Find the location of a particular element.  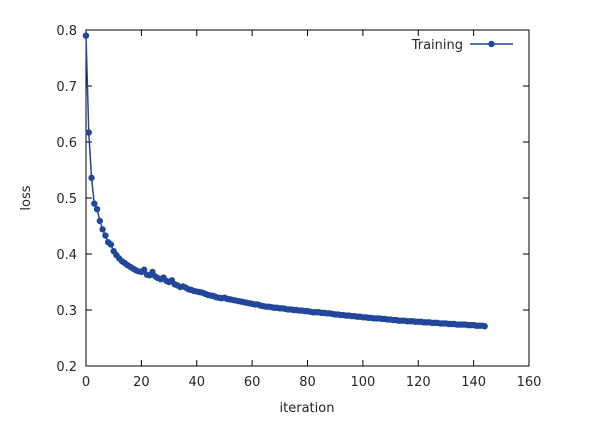

legend-label-training: Training is located at coordinates (437, 45).